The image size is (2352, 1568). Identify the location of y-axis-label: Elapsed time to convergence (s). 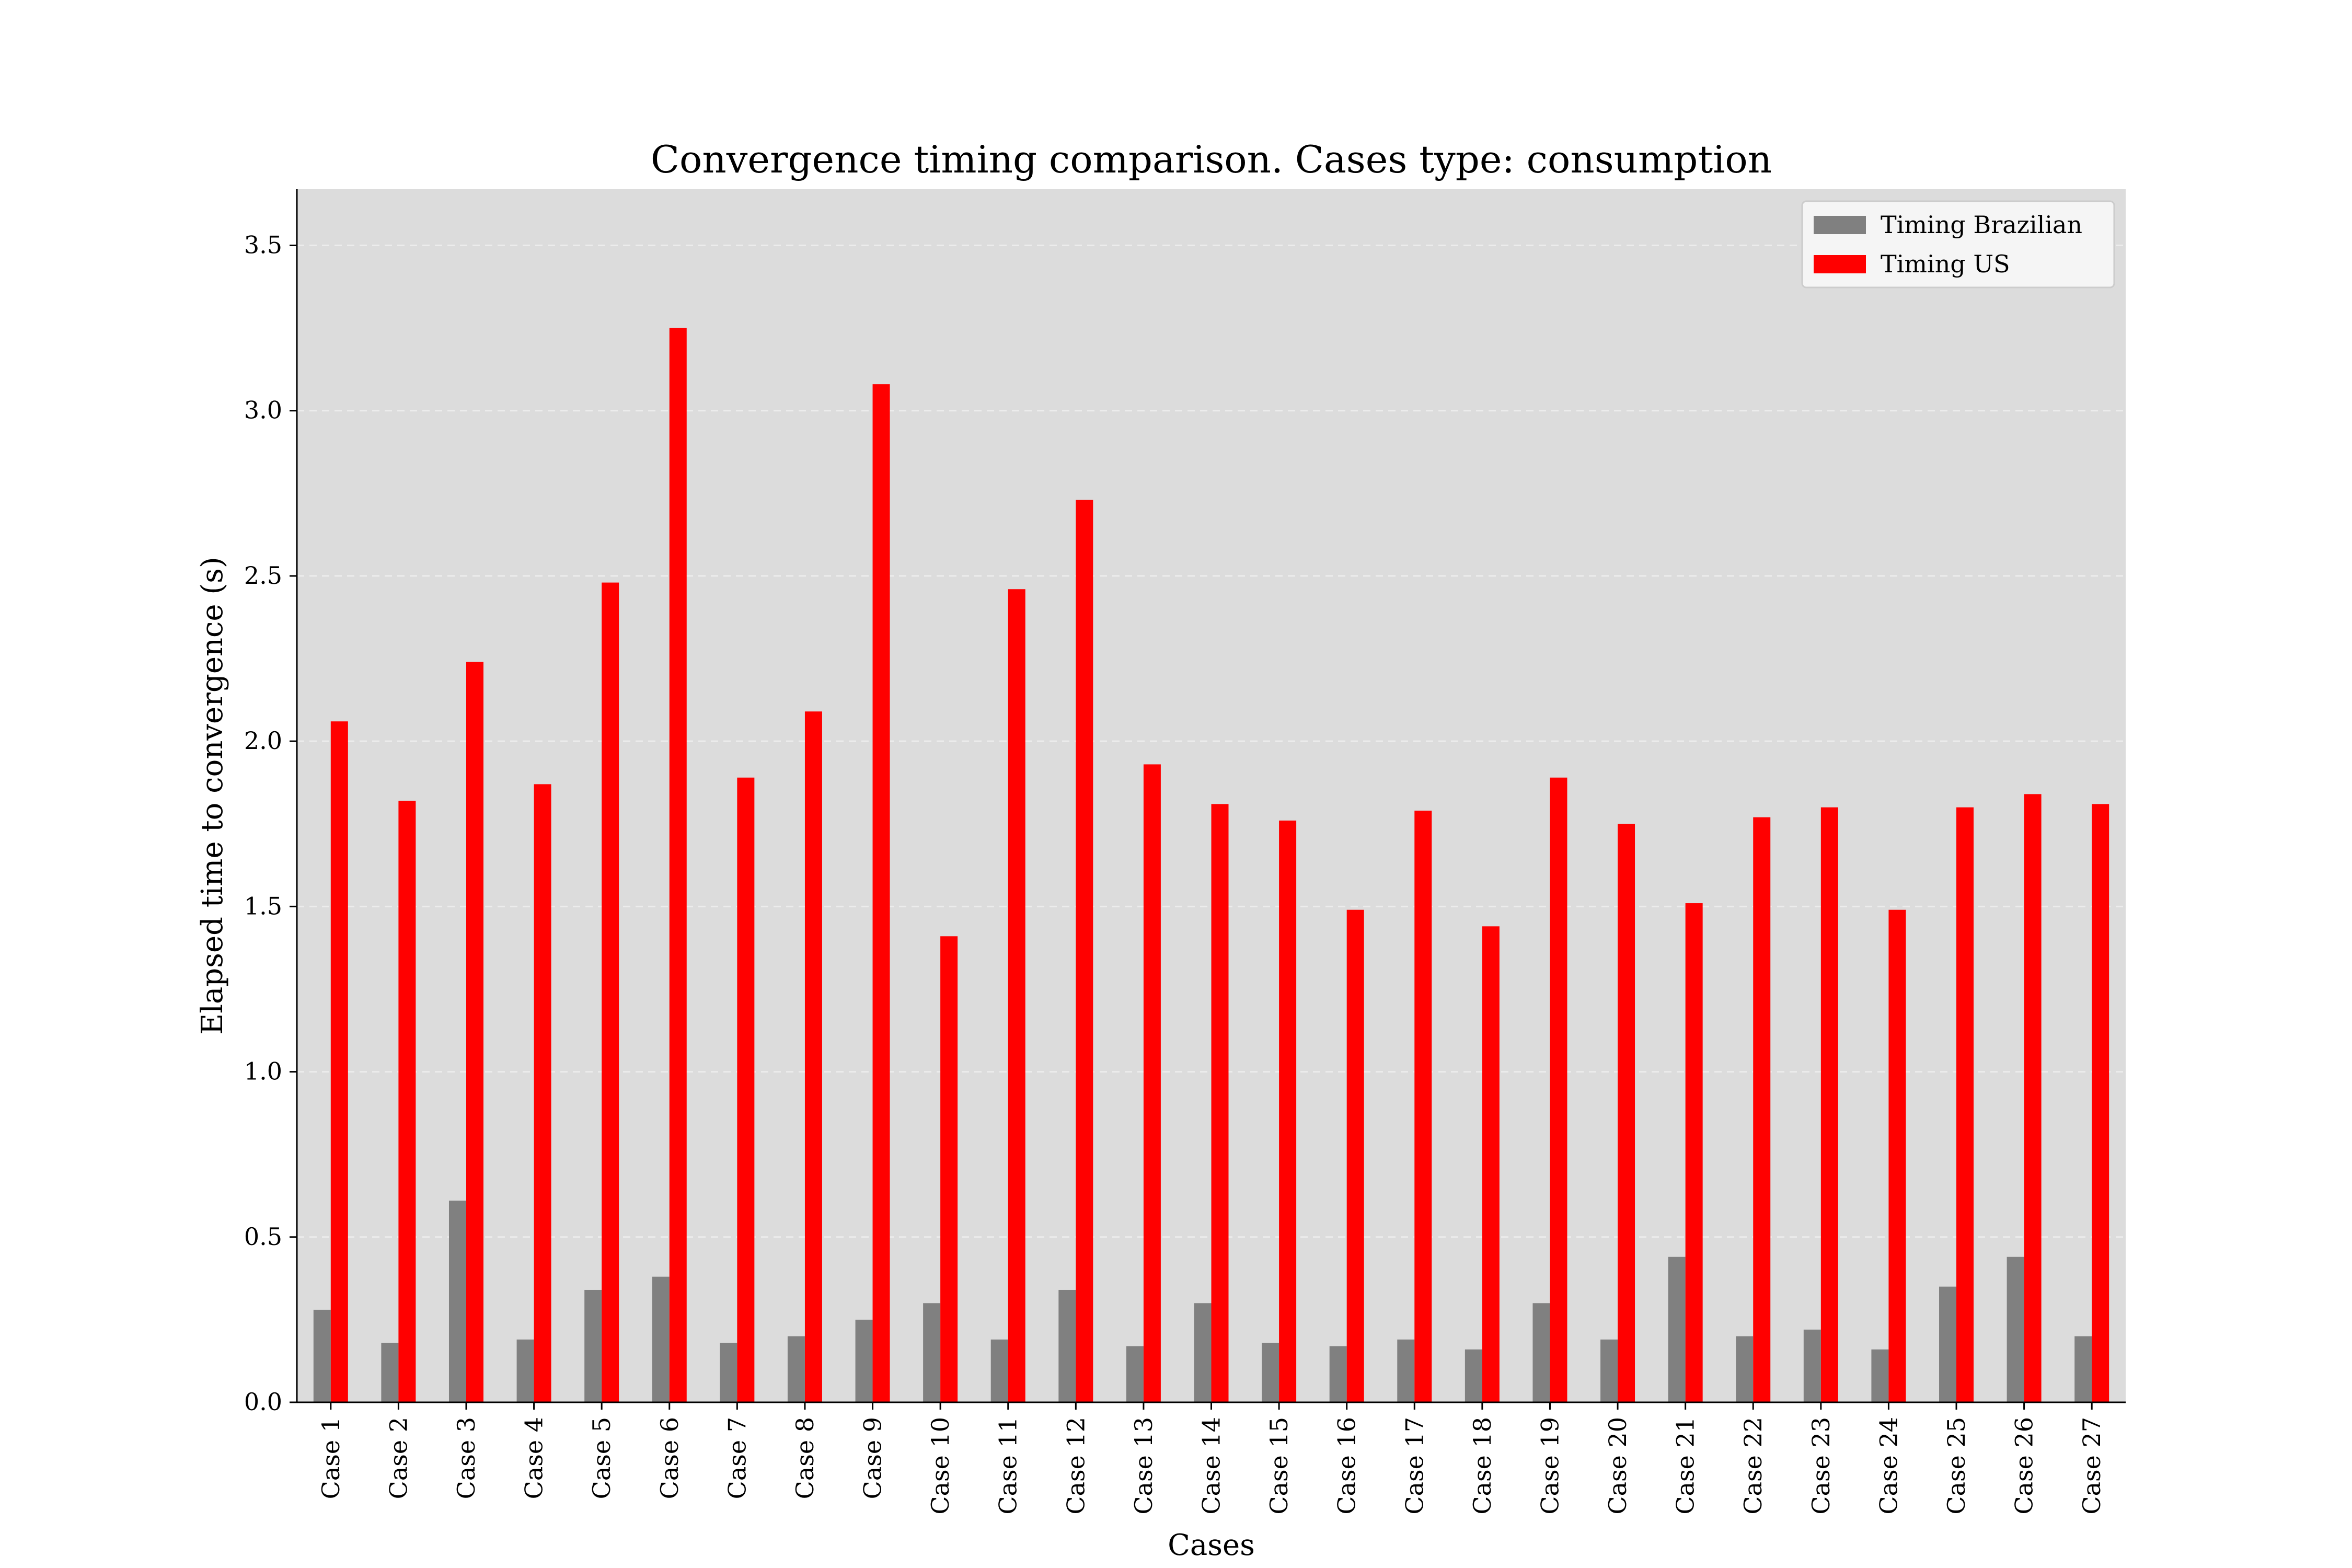
(212, 796).